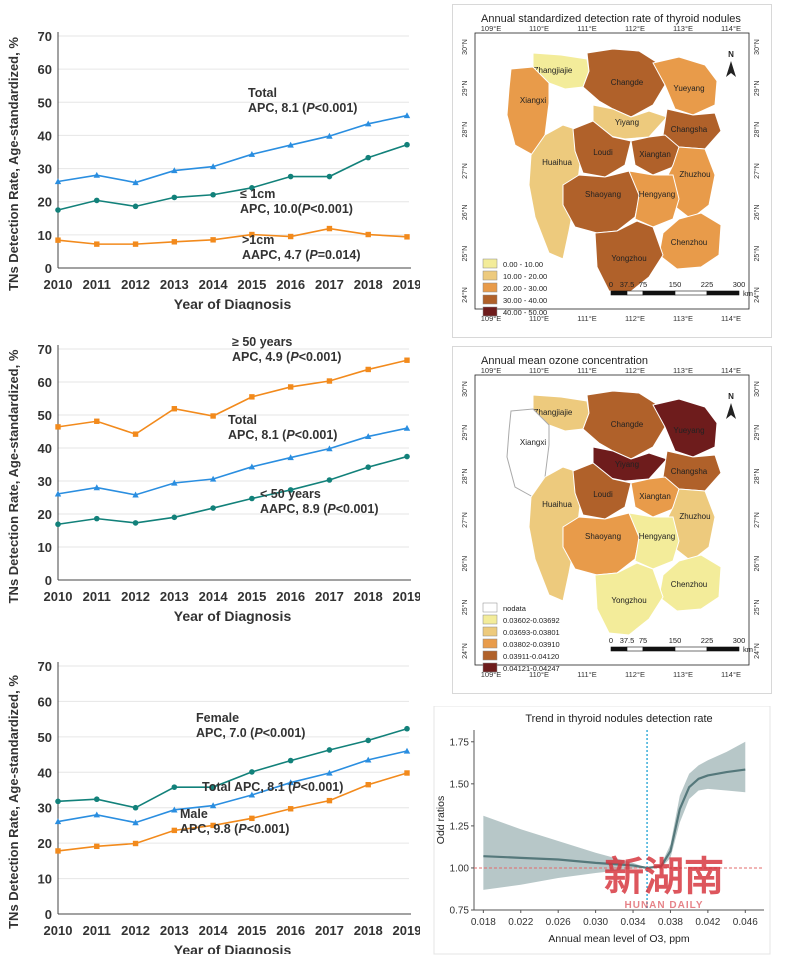 The height and width of the screenshot is (962, 790). Describe the element at coordinates (296, 209) in the screenshot. I see `annotation-stat: APC, 10.0(P<0.001)` at that location.